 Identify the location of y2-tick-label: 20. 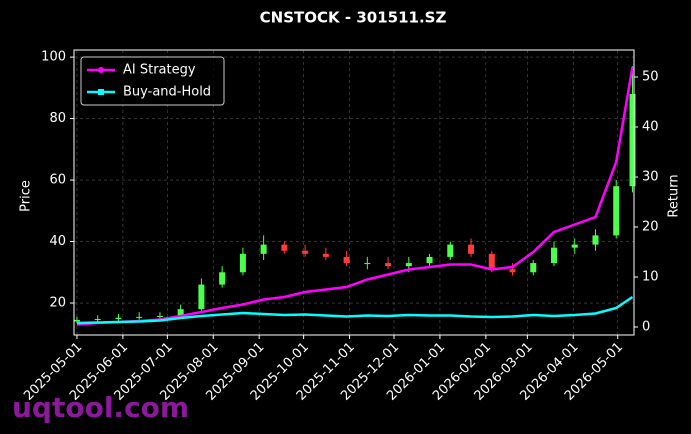
(650, 227).